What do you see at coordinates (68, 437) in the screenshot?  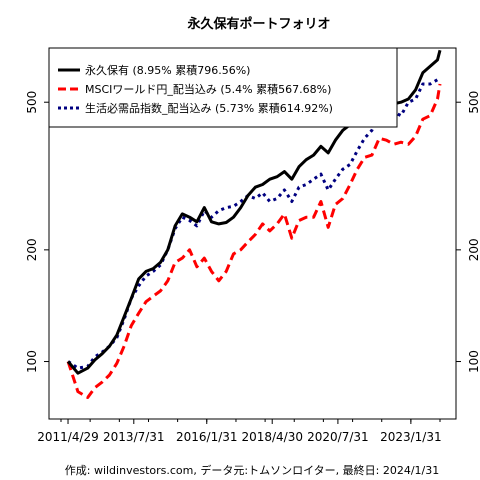 I see `x-tick-label: 2011/4/29` at bounding box center [68, 437].